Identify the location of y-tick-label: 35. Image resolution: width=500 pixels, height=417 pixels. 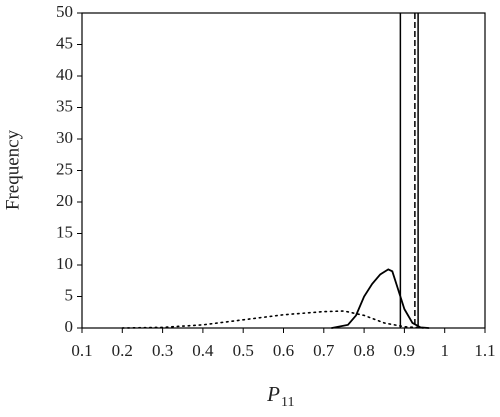
(64, 105).